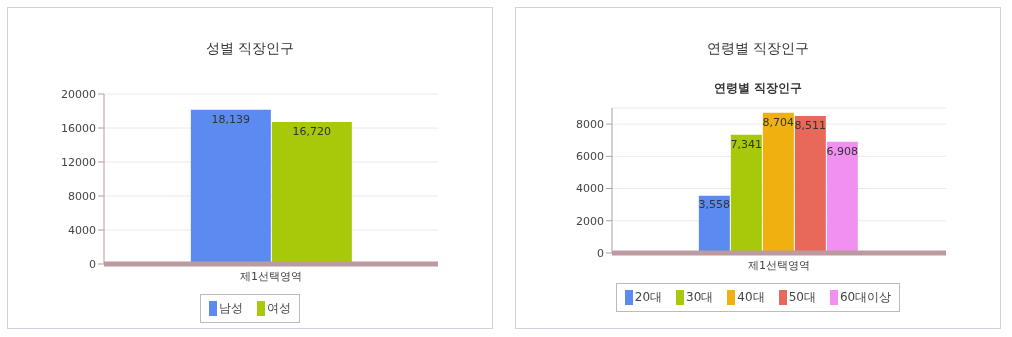 The height and width of the screenshot is (337, 1012). I want to click on data-label: 8,704, so click(778, 122).